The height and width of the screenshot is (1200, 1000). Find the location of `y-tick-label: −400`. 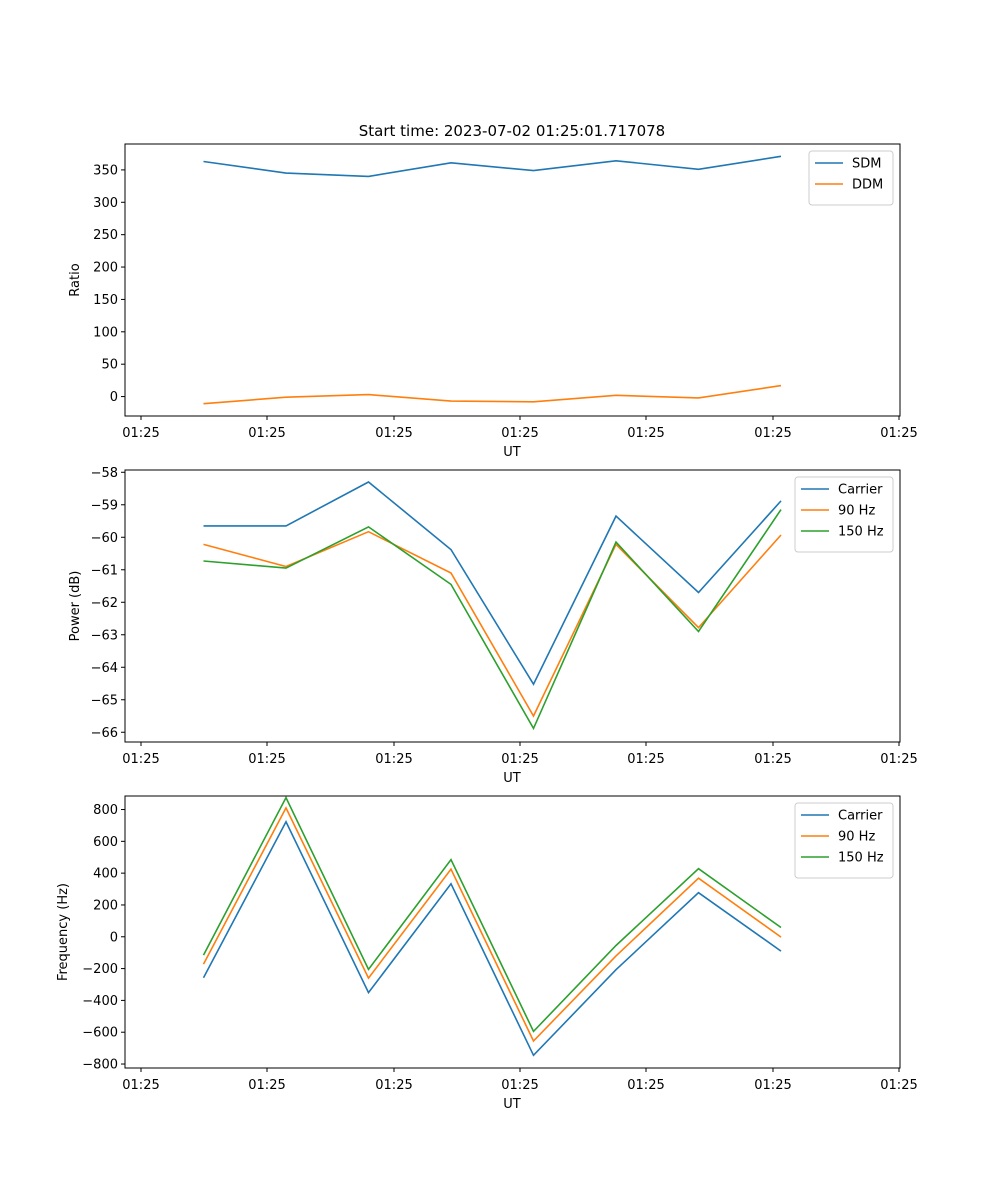

y-tick-label: −400 is located at coordinates (100, 1001).